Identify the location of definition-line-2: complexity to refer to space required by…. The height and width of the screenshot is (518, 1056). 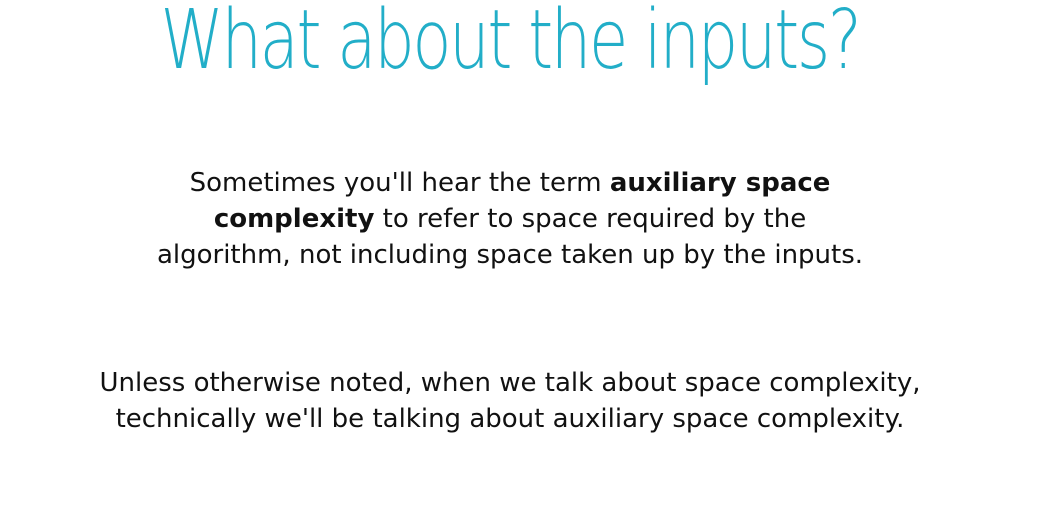
(510, 219).